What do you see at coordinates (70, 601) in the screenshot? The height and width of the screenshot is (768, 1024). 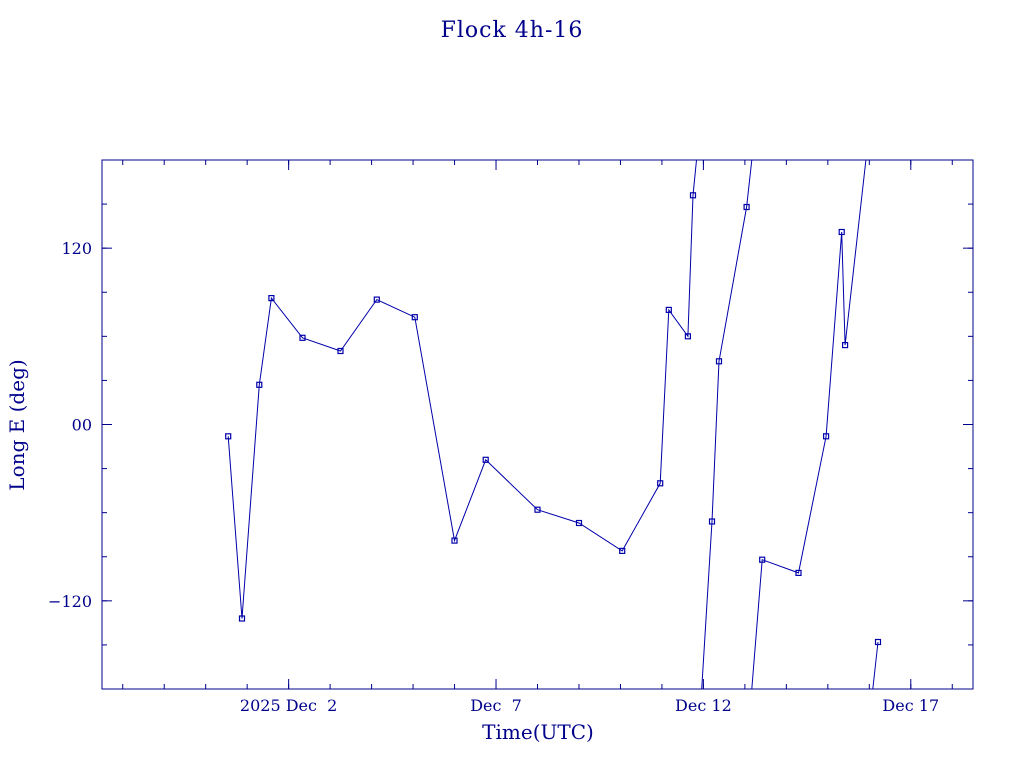 I see `y-tick-label: −120` at bounding box center [70, 601].